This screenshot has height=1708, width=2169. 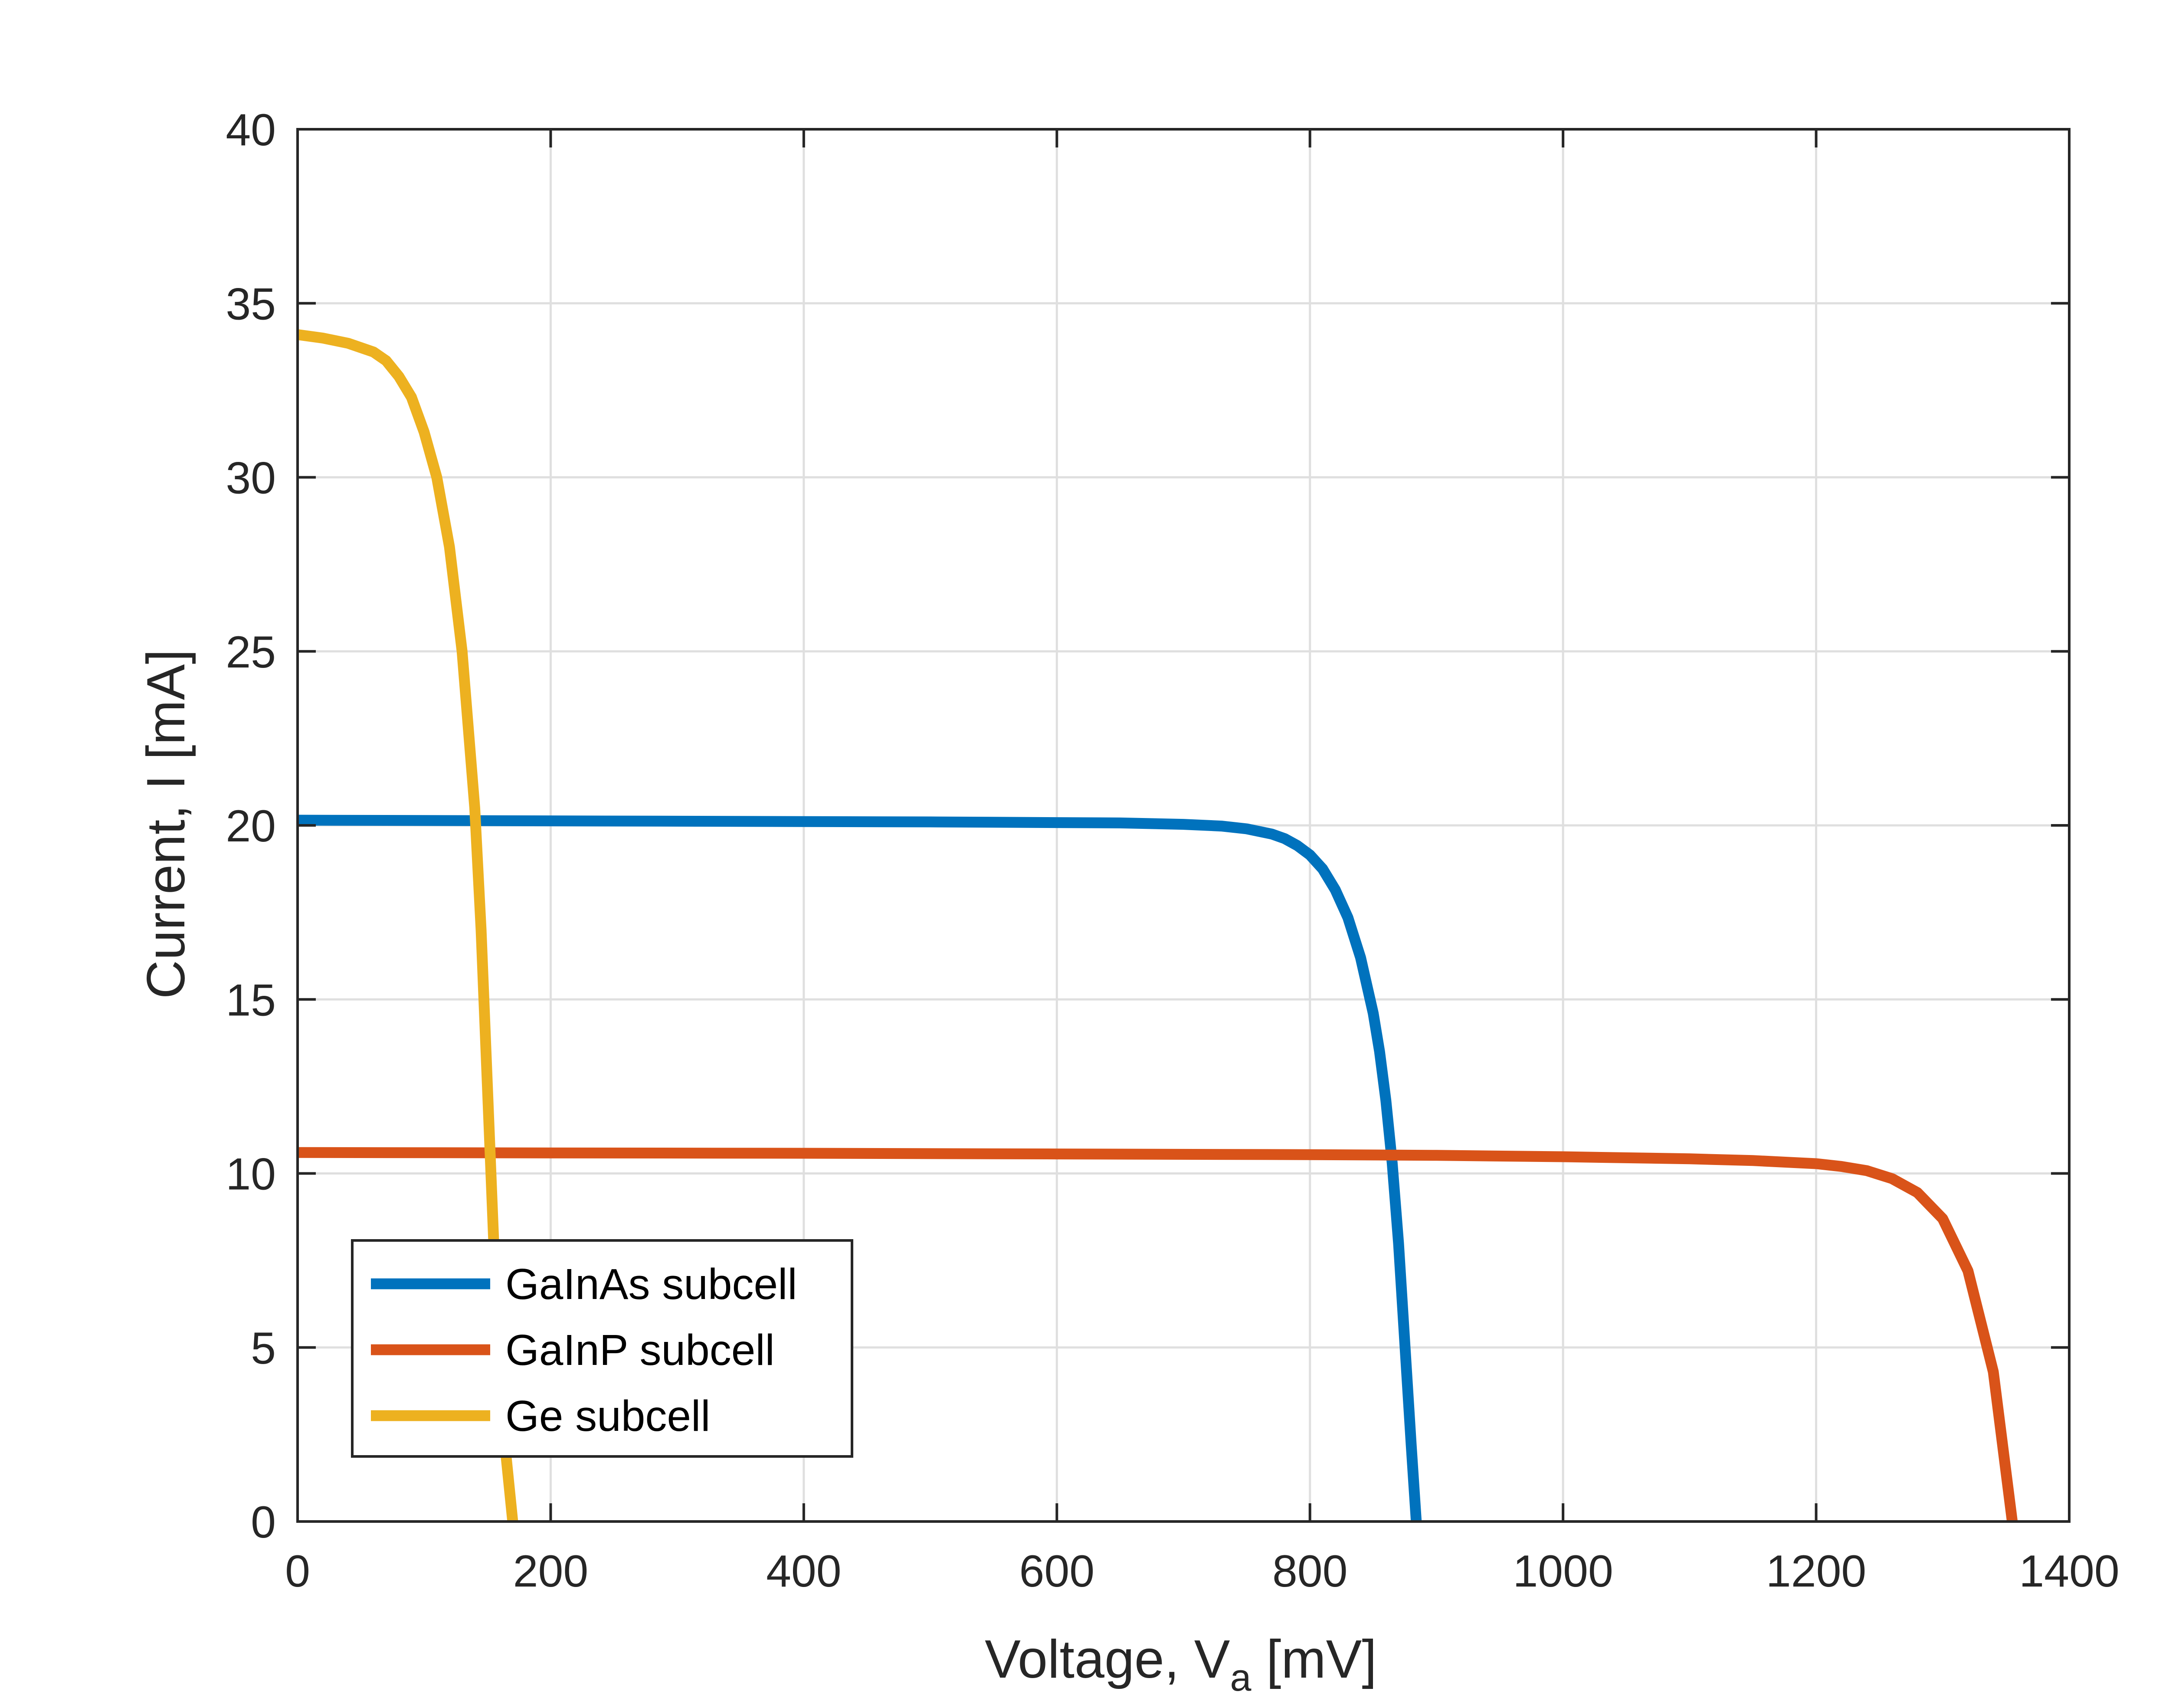 What do you see at coordinates (1816, 1571) in the screenshot?
I see `x-tick-label: 1200` at bounding box center [1816, 1571].